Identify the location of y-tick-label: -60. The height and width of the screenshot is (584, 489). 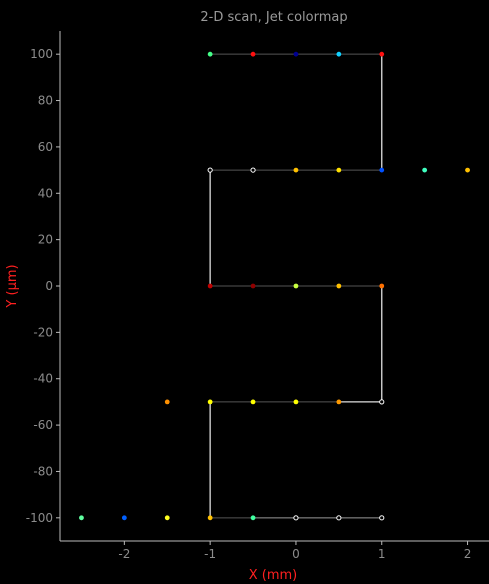
(43, 425).